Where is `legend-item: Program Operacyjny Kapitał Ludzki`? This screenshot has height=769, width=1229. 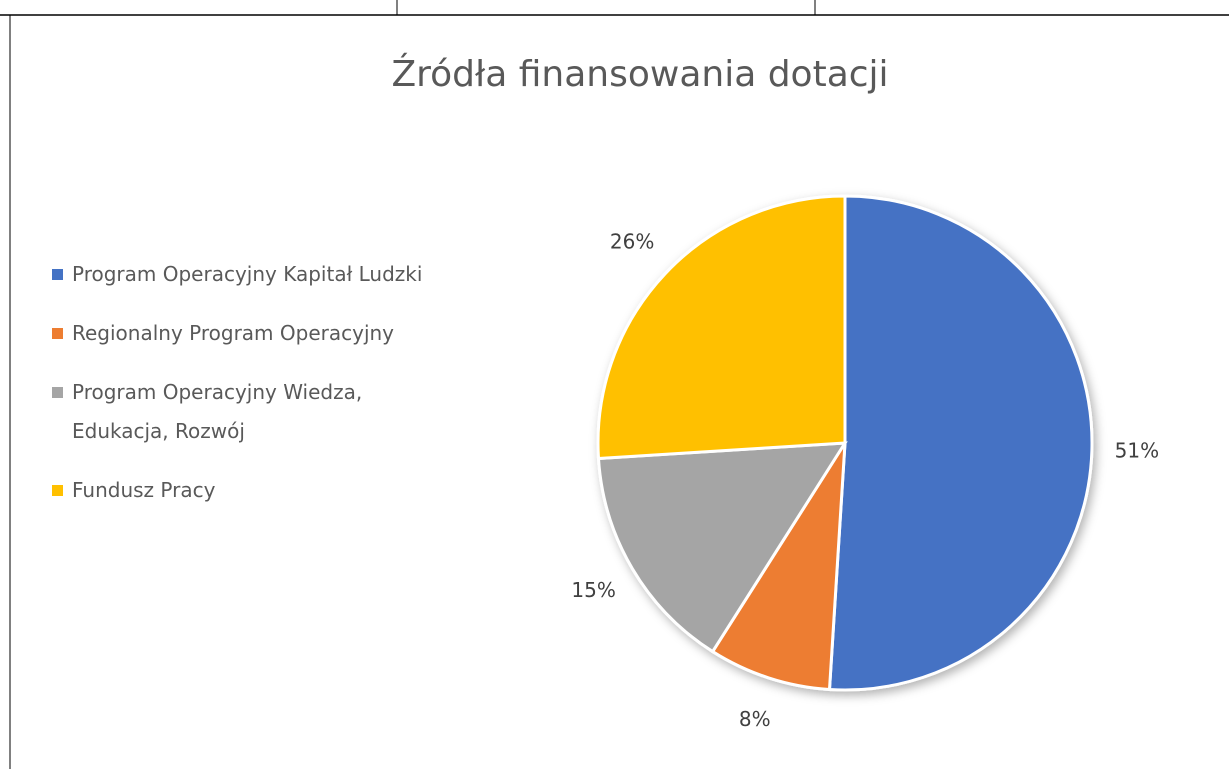
legend-item: Program Operacyjny Kapitał Ludzki is located at coordinates (247, 274).